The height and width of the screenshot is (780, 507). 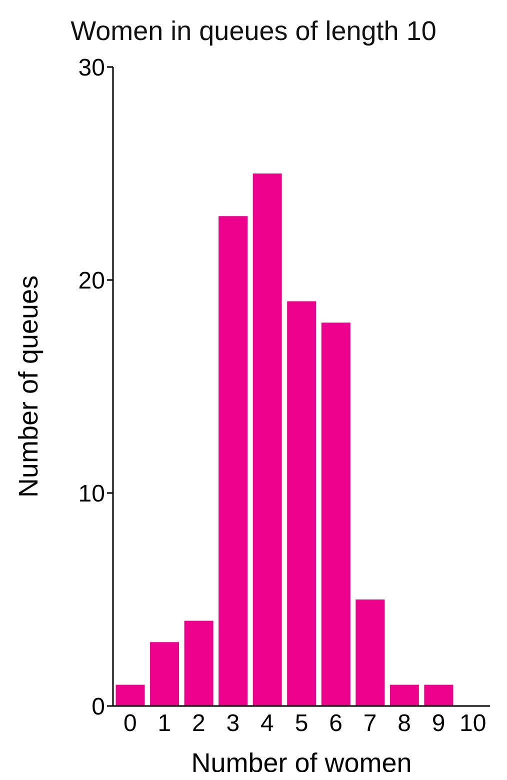 What do you see at coordinates (370, 724) in the screenshot?
I see `x-tick-label: 7` at bounding box center [370, 724].